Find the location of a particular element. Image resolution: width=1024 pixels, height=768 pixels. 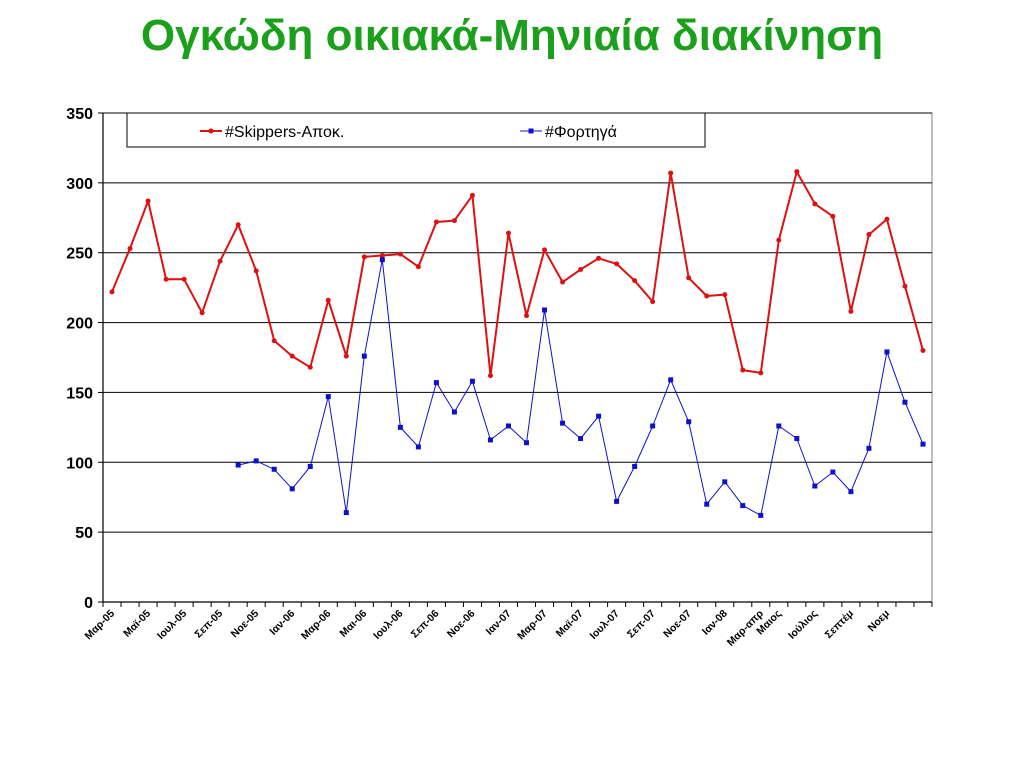

y-tick-label: 50 is located at coordinates (84, 533).